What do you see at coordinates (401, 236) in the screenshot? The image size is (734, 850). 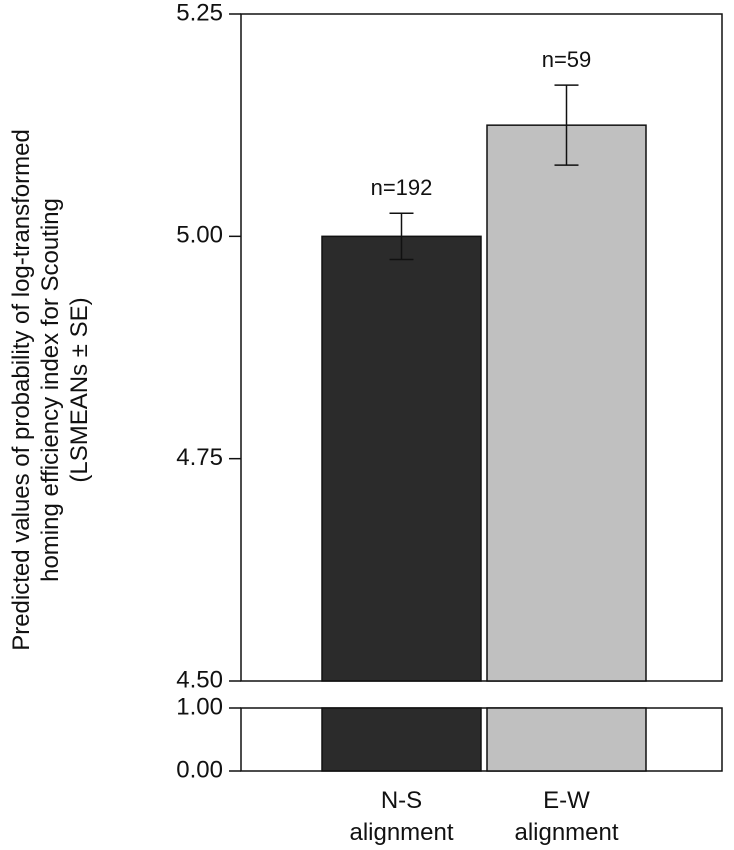 I see `error-bar-ns` at bounding box center [401, 236].